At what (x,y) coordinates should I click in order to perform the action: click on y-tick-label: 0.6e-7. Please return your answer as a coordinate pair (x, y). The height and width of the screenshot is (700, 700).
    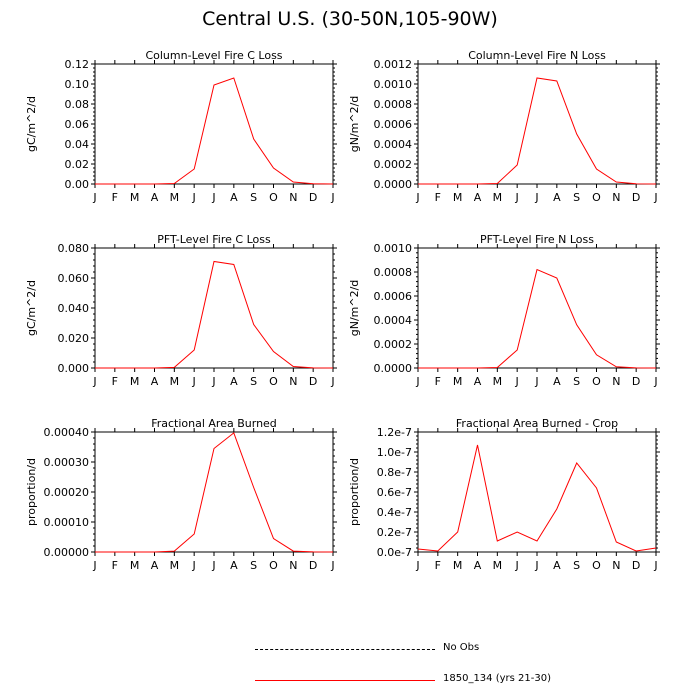
    Looking at the image, I should click on (394, 492).